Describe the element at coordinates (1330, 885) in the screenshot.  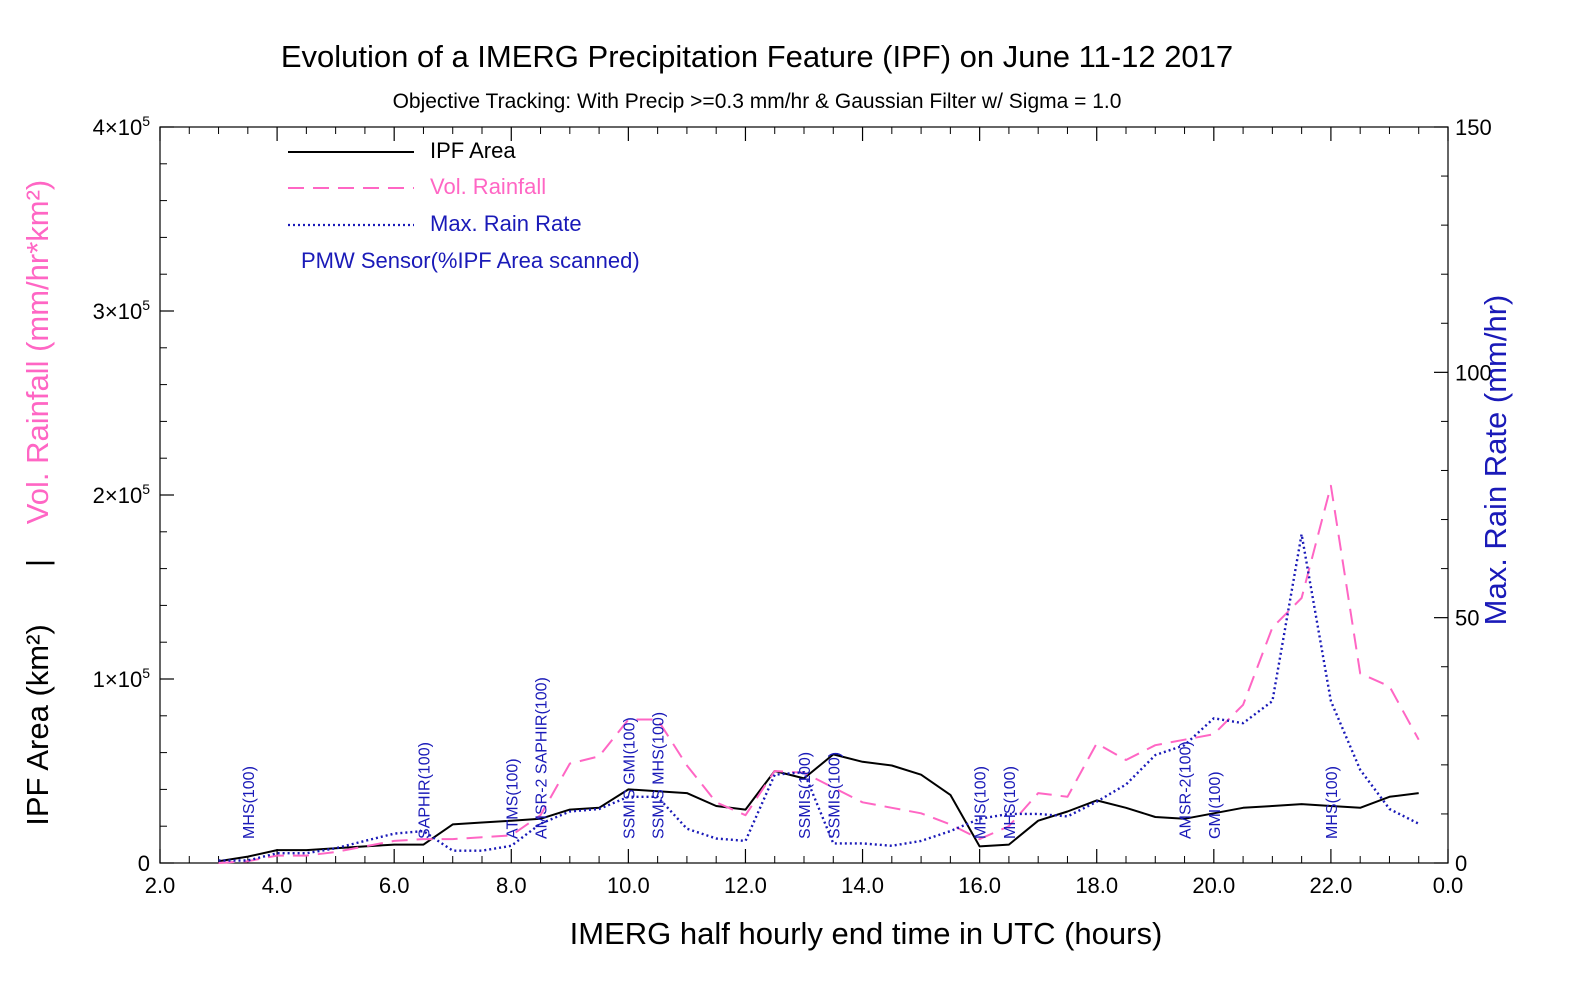
I see `x-tick-label: 22.0` at that location.